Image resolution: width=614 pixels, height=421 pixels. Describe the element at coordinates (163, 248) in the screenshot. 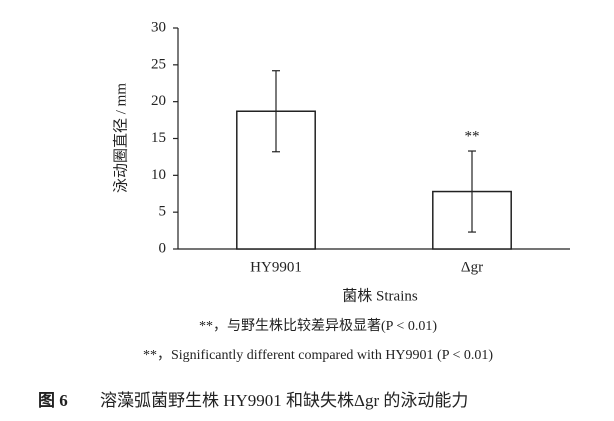

I see `y-tick-label: 0` at that location.